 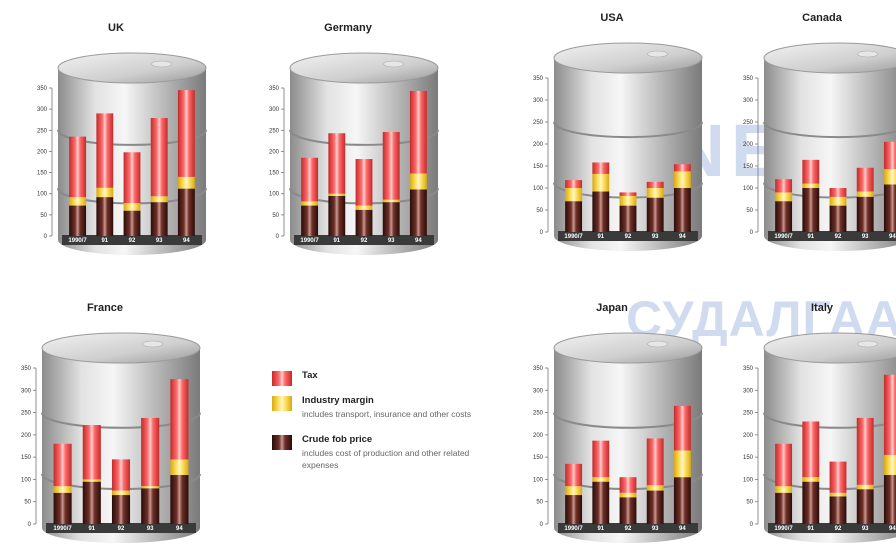 I want to click on chart-italy: Italy 0 50 100 150 200 250 300 350 1990/7 91 92 93 94, so click(x=809, y=422).